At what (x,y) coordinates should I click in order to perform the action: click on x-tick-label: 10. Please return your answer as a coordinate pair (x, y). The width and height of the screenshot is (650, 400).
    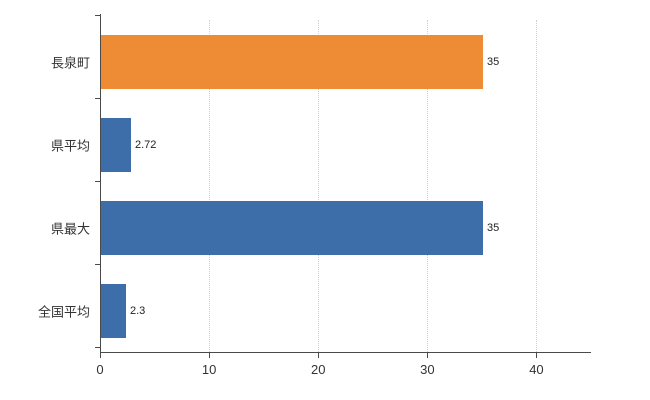
    Looking at the image, I should click on (209, 369).